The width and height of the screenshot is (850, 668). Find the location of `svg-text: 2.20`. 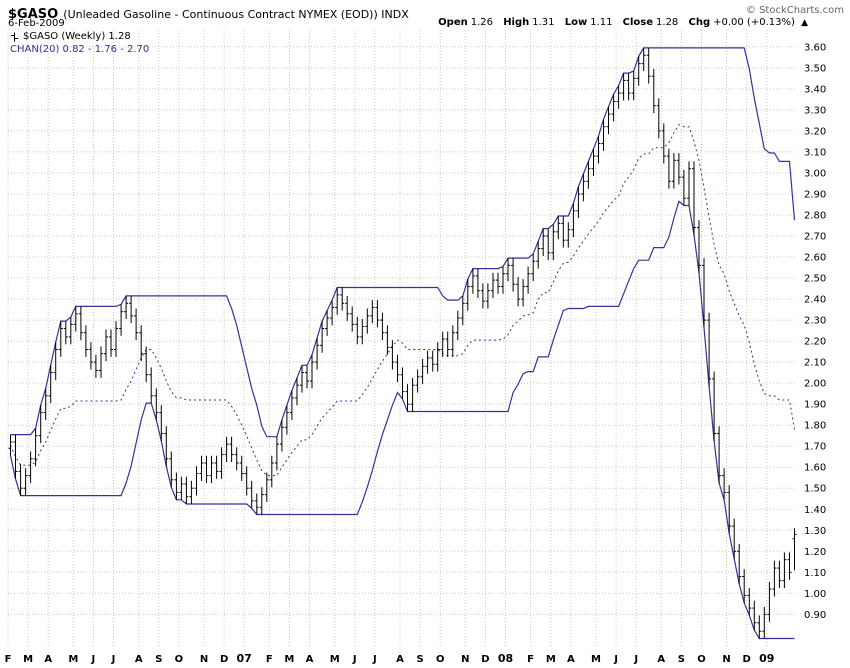

svg-text: 2.20 is located at coordinates (815, 342).